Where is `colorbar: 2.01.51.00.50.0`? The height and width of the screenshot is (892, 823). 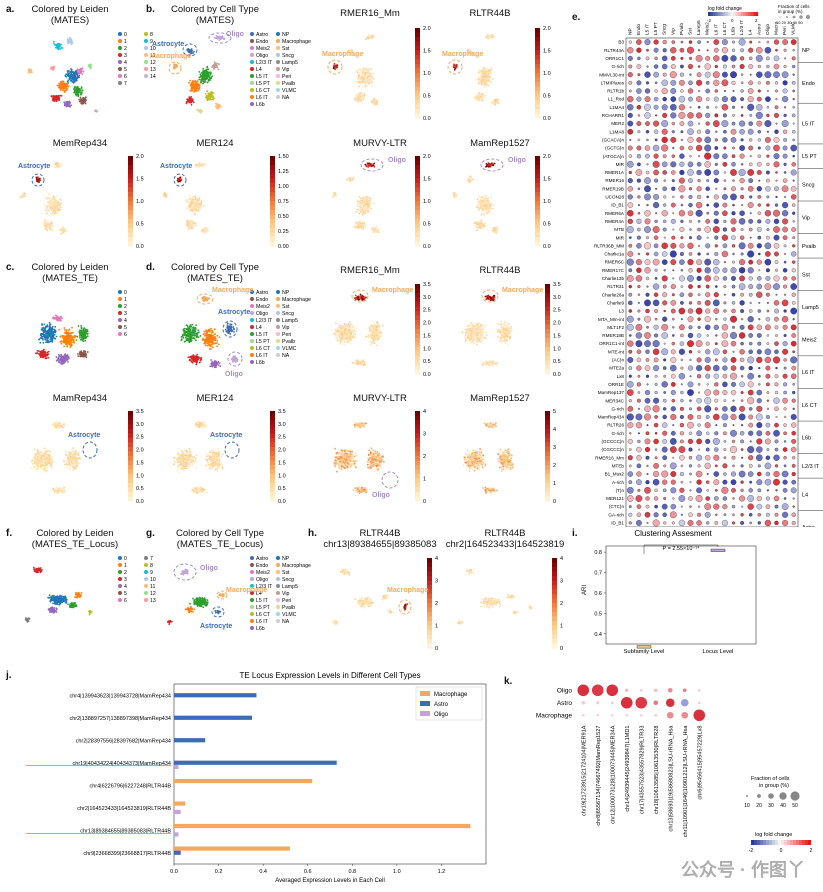 colorbar: 2.01.51.00.50.0 is located at coordinates (543, 74).